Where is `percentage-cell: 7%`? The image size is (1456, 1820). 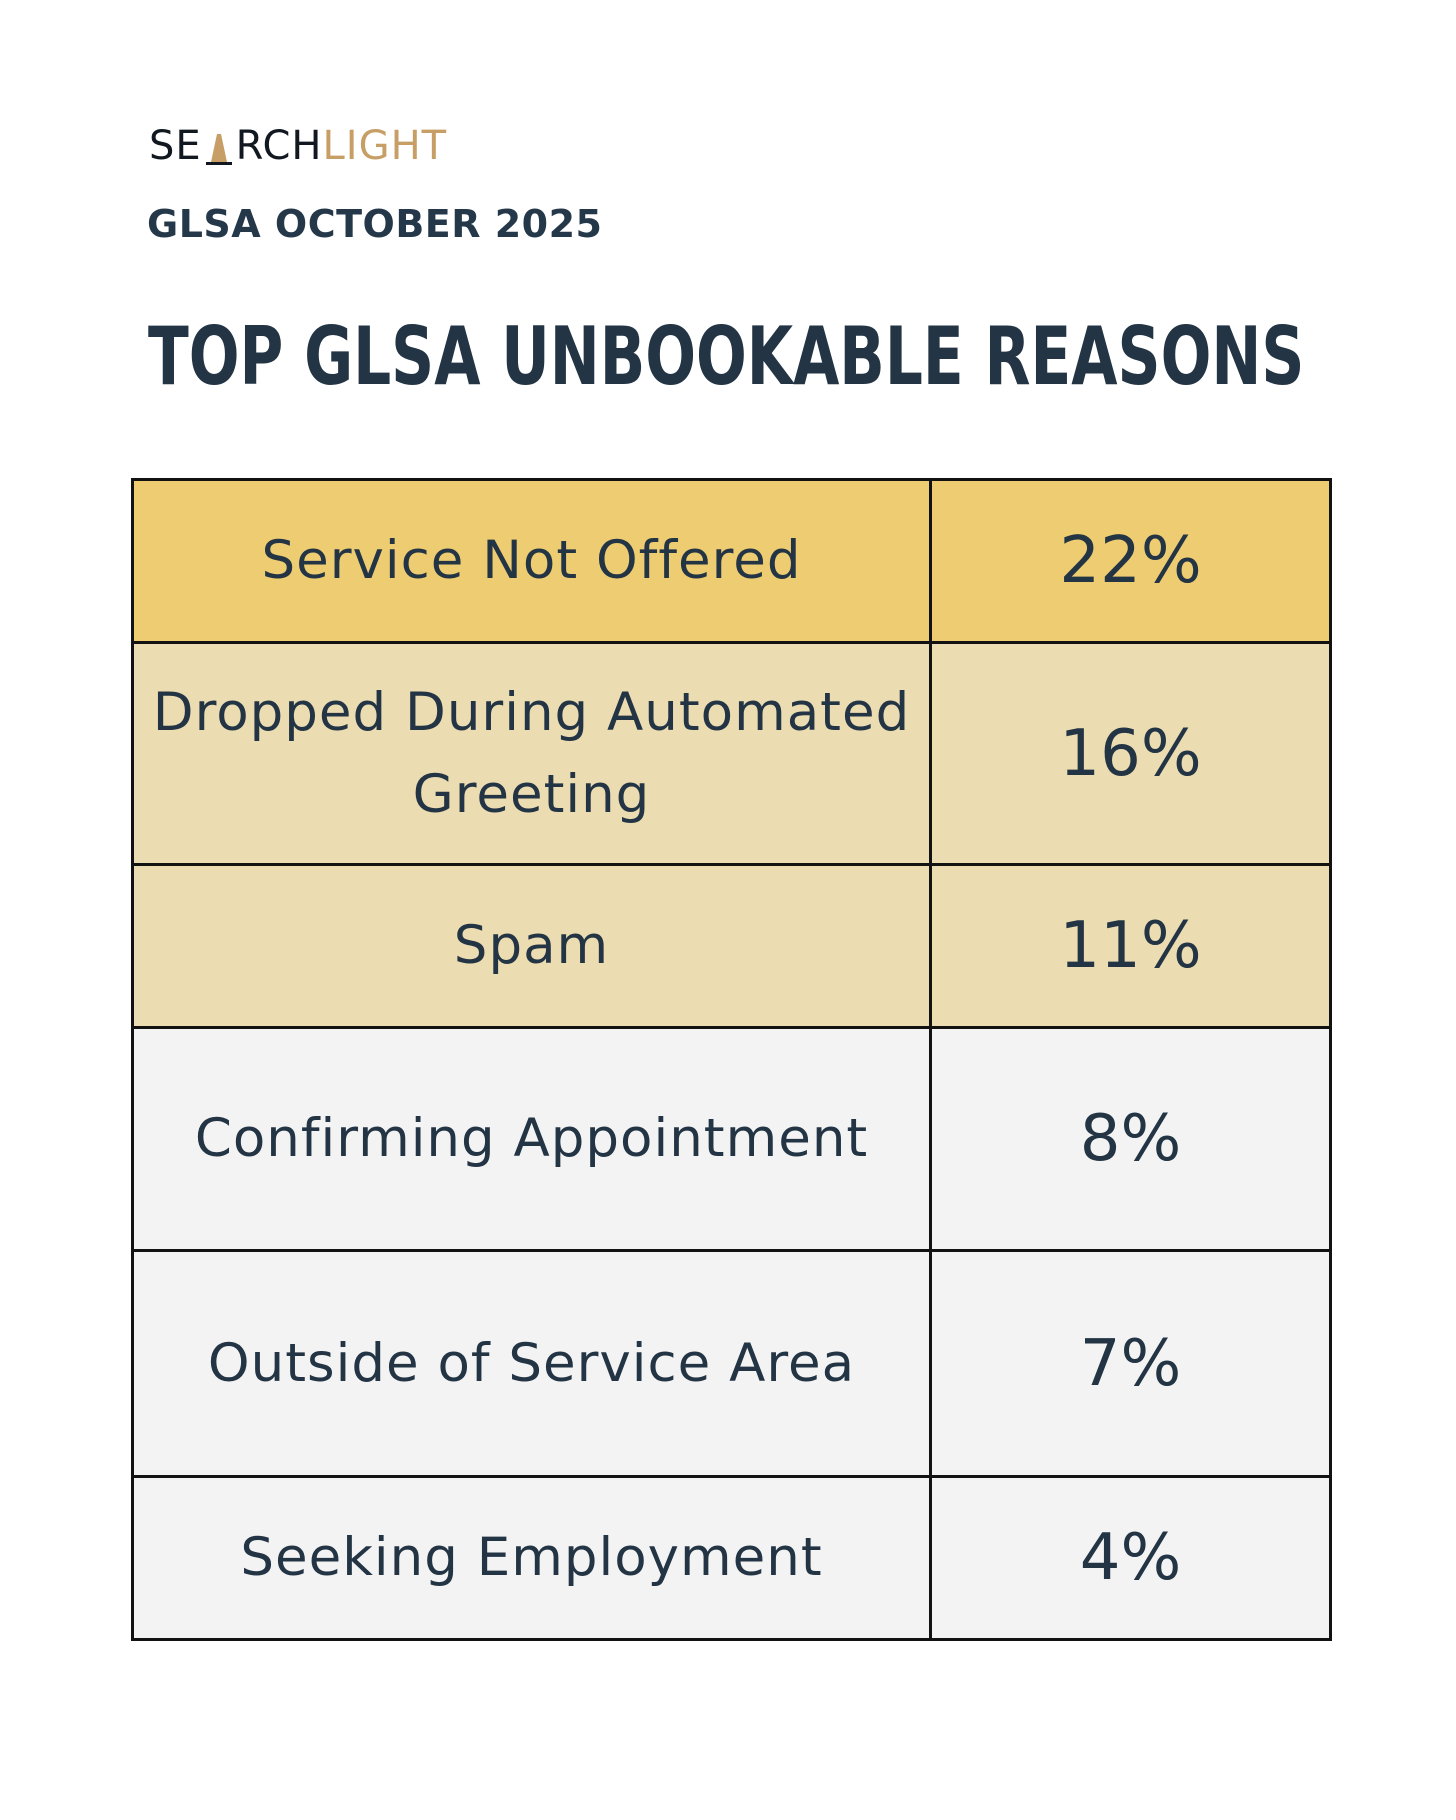 percentage-cell: 7% is located at coordinates (1130, 1363).